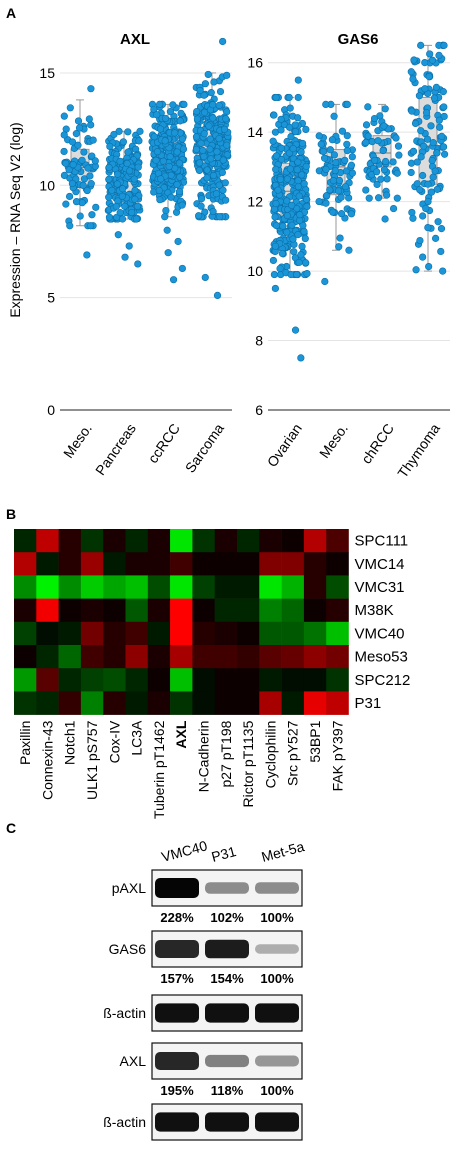 The image size is (457, 1172). I want to click on panel-label-a: A, so click(11, 13).